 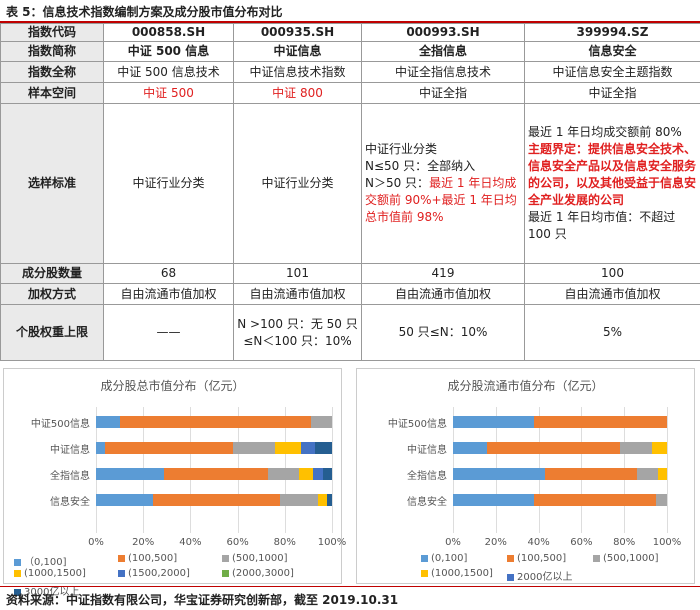 What do you see at coordinates (260, 558) in the screenshot?
I see `legend-label: (500,1000]` at bounding box center [260, 558].